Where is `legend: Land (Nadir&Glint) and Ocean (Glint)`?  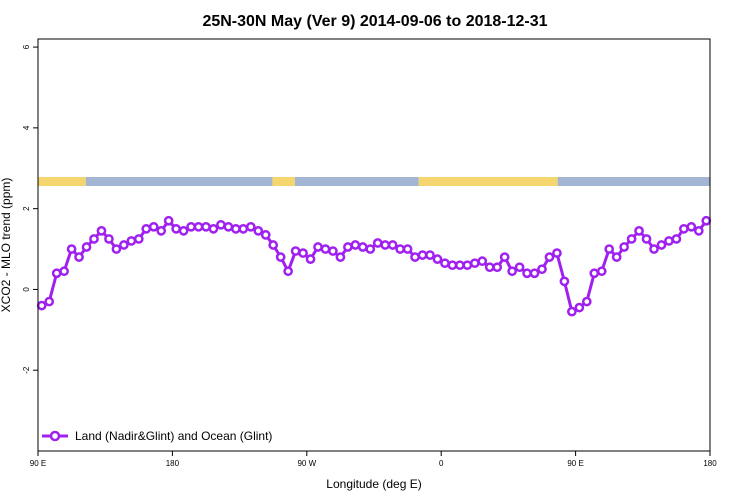 legend: Land (Nadir&Glint) and Ocean (Glint) is located at coordinates (157, 436).